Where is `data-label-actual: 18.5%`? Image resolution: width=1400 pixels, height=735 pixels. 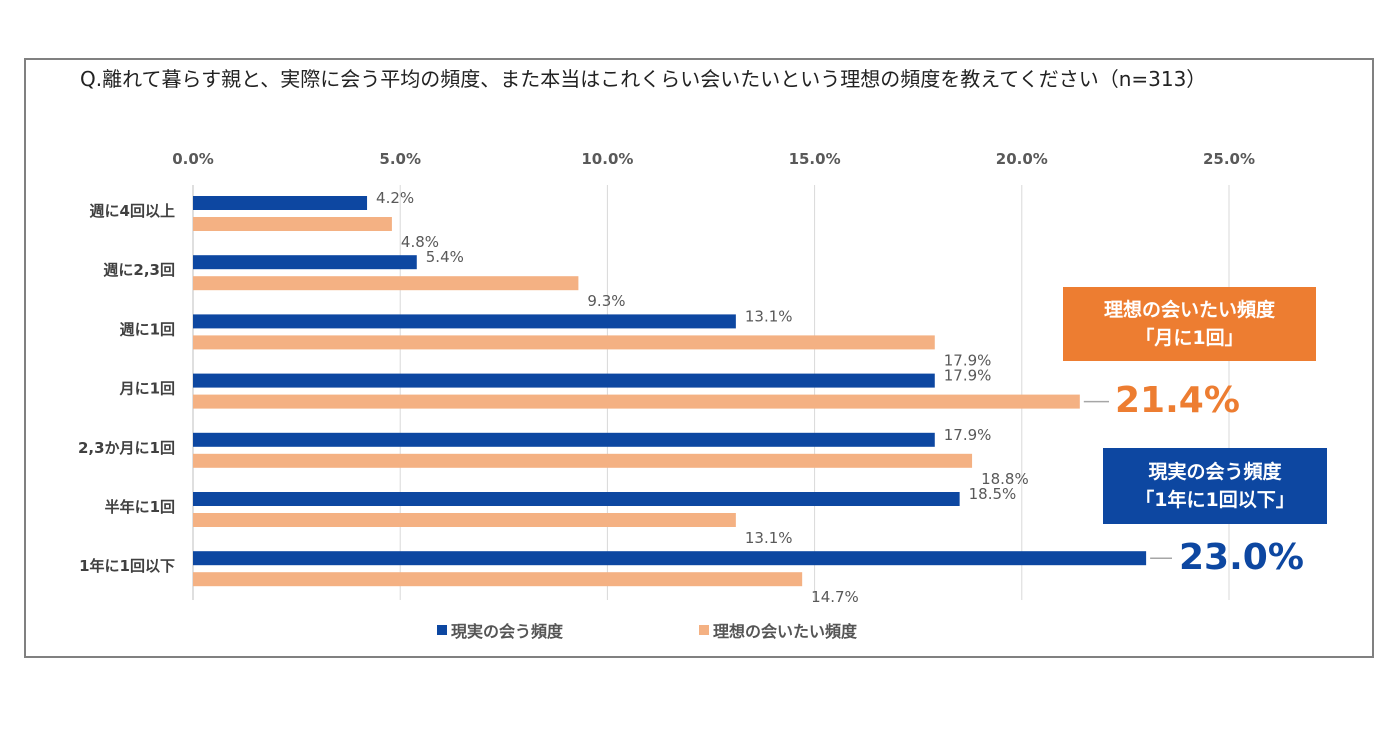 data-label-actual: 18.5% is located at coordinates (993, 494).